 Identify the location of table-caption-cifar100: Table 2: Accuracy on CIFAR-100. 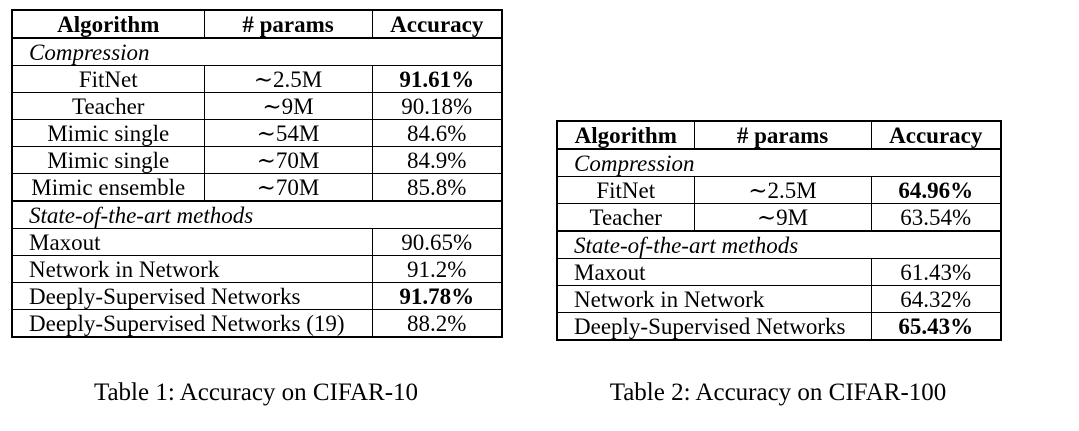
(778, 392).